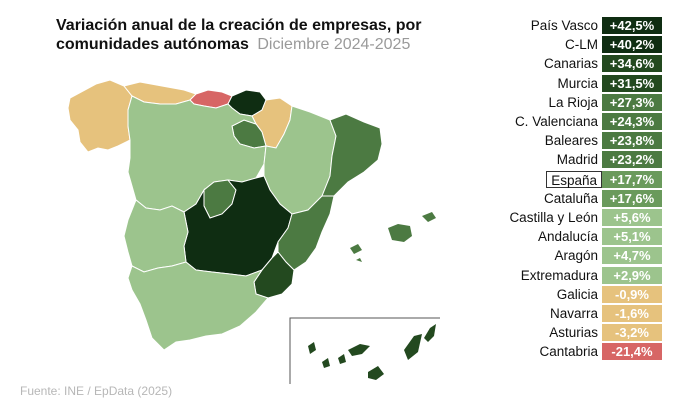 The width and height of the screenshot is (690, 408). What do you see at coordinates (632, 83) in the screenshot?
I see `ranking-value-badge: +31,5%` at bounding box center [632, 83].